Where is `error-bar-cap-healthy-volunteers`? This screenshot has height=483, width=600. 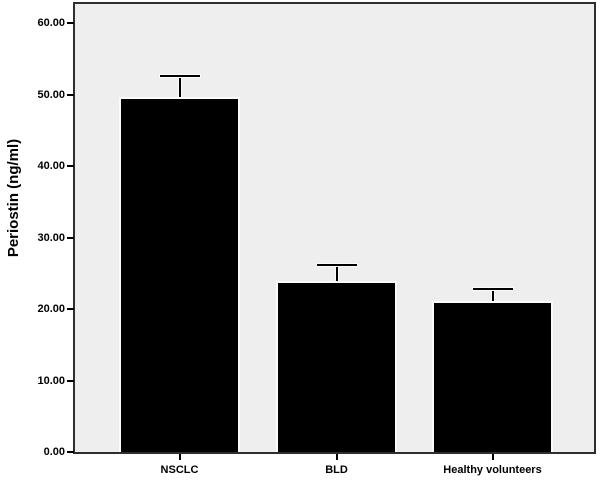
error-bar-cap-healthy-volunteers is located at coordinates (492, 288).